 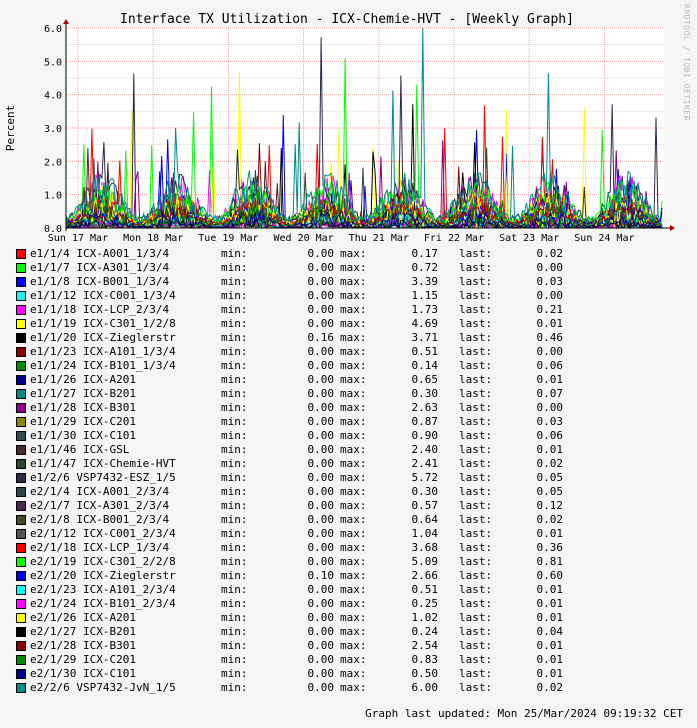 I want to click on legend-max-value: 0.51, so click(x=425, y=351).